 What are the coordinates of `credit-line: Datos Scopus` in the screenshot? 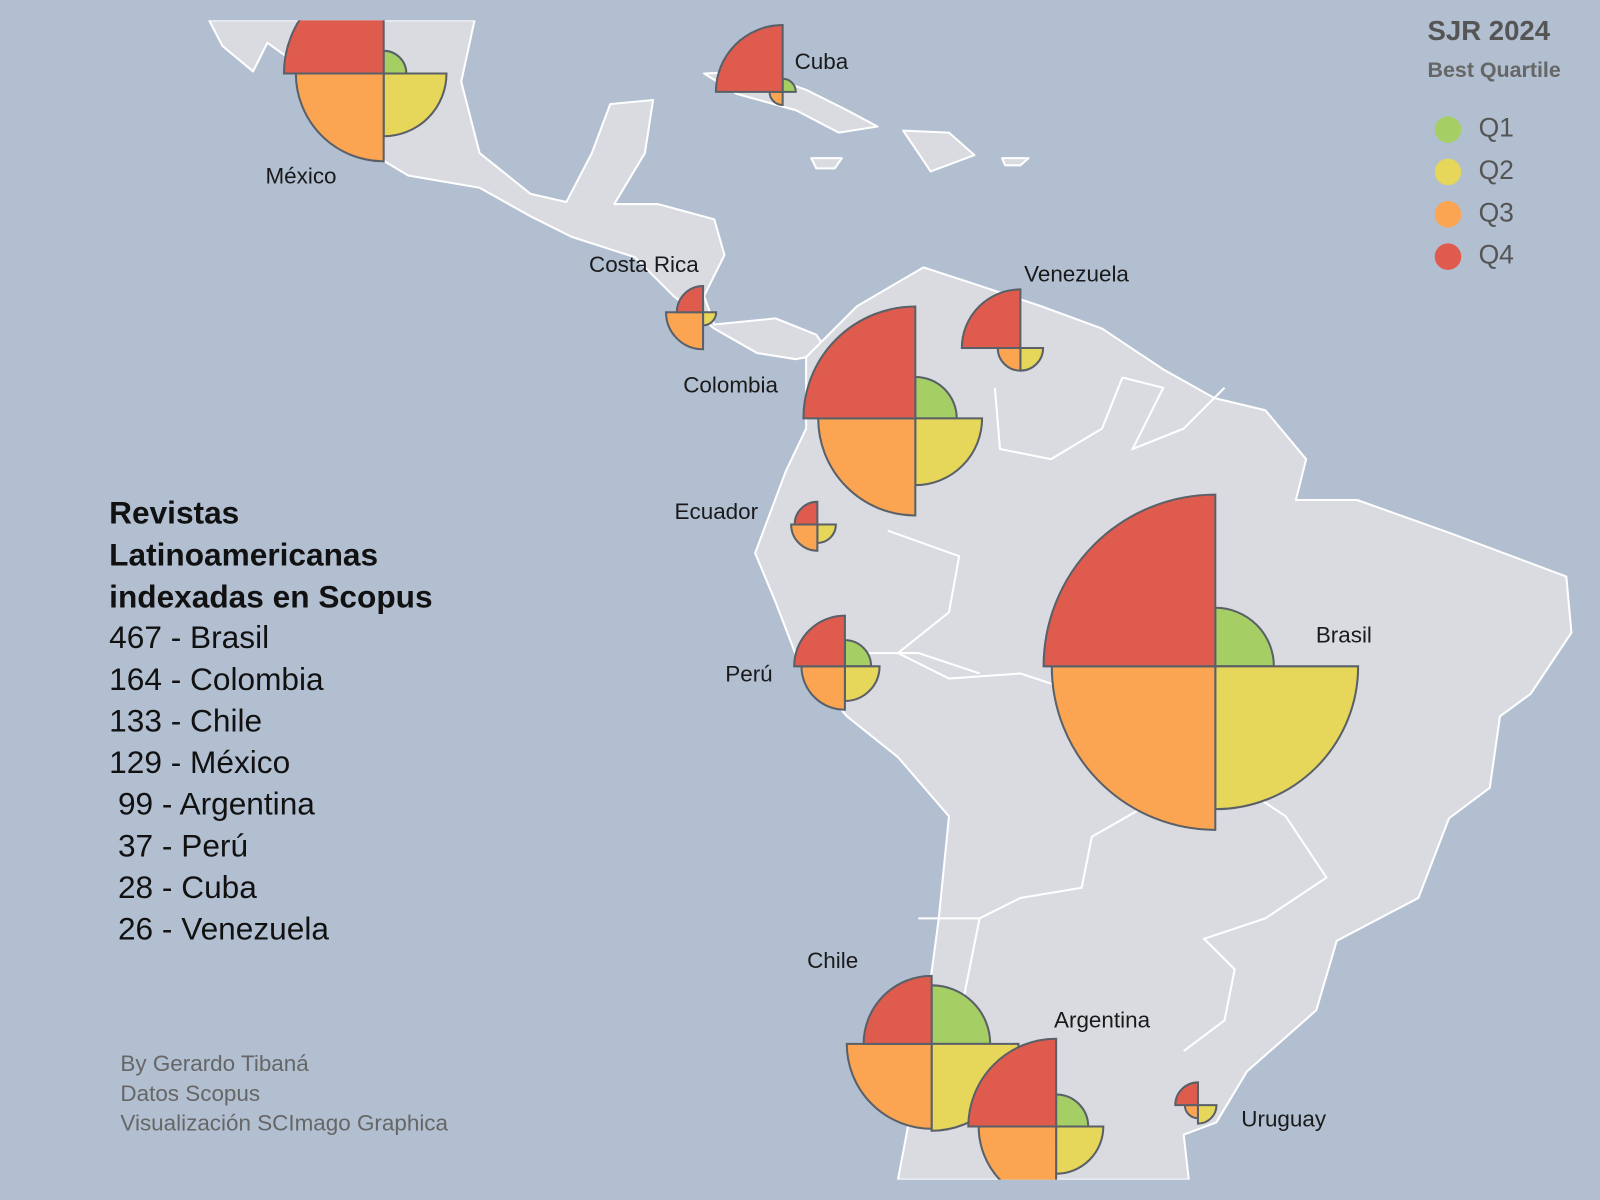 It's located at (190, 1093).